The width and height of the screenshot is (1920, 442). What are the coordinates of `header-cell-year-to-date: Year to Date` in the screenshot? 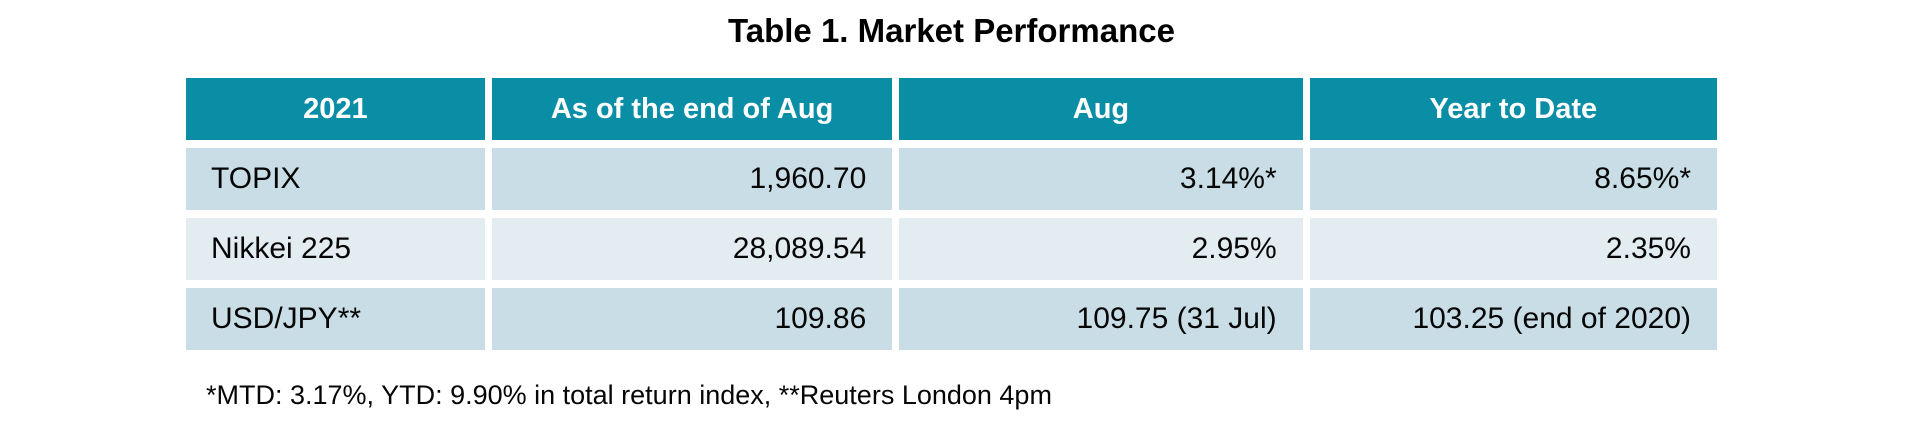 It's located at (1513, 109).